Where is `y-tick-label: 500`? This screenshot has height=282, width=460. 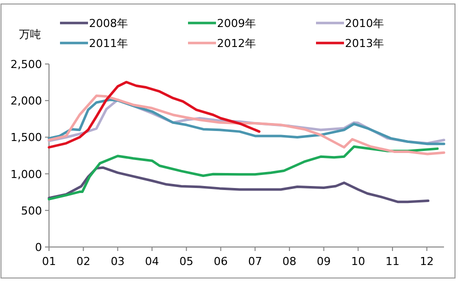
y-tick-label: 500 is located at coordinates (31, 211).